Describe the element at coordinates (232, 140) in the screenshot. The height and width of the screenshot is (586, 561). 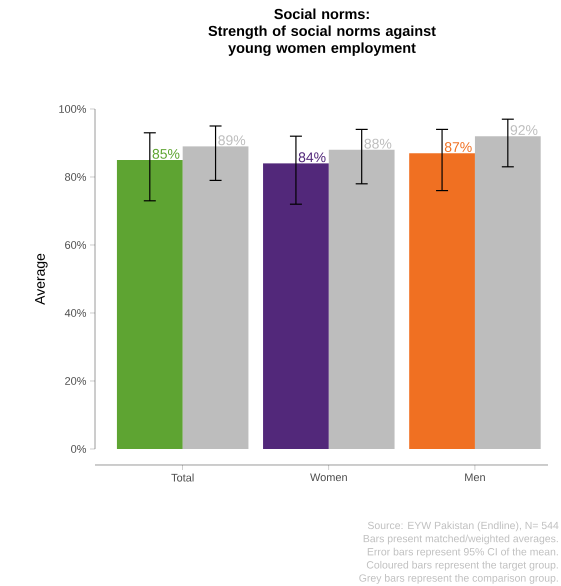
I see `data-label: 89%` at that location.